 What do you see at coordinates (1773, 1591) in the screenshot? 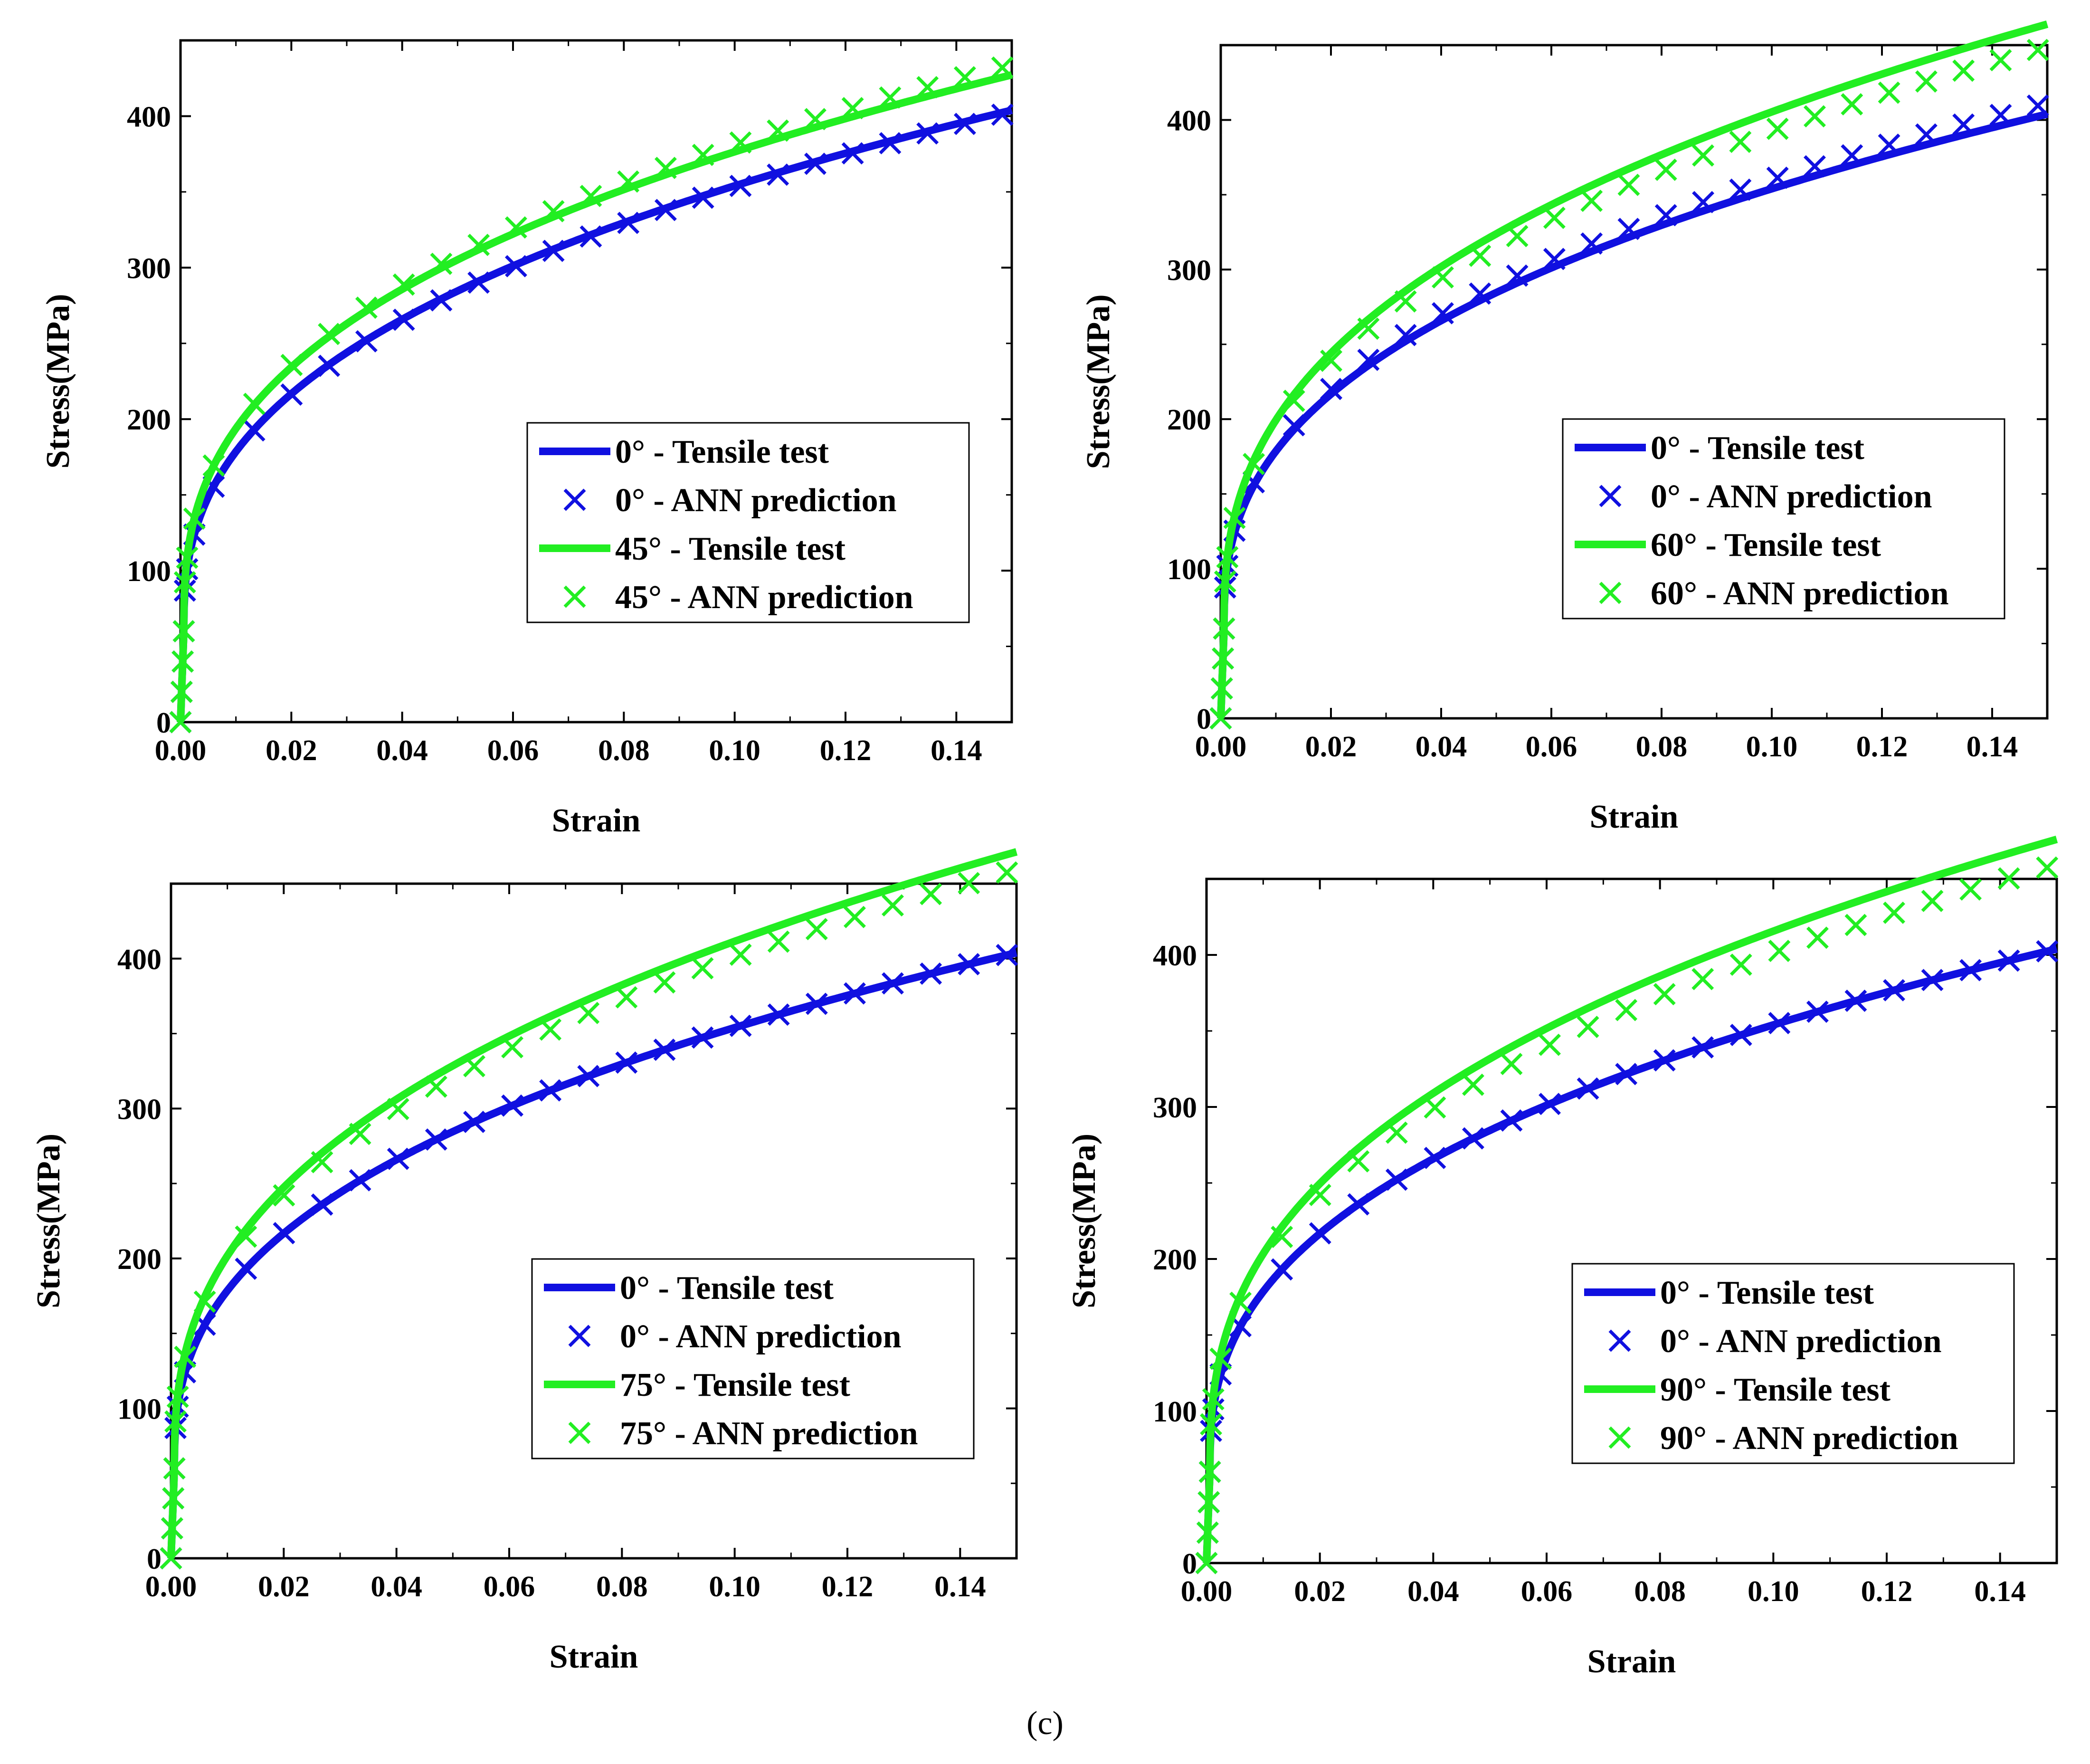
I see `x-tick-label: 0.10` at bounding box center [1773, 1591].